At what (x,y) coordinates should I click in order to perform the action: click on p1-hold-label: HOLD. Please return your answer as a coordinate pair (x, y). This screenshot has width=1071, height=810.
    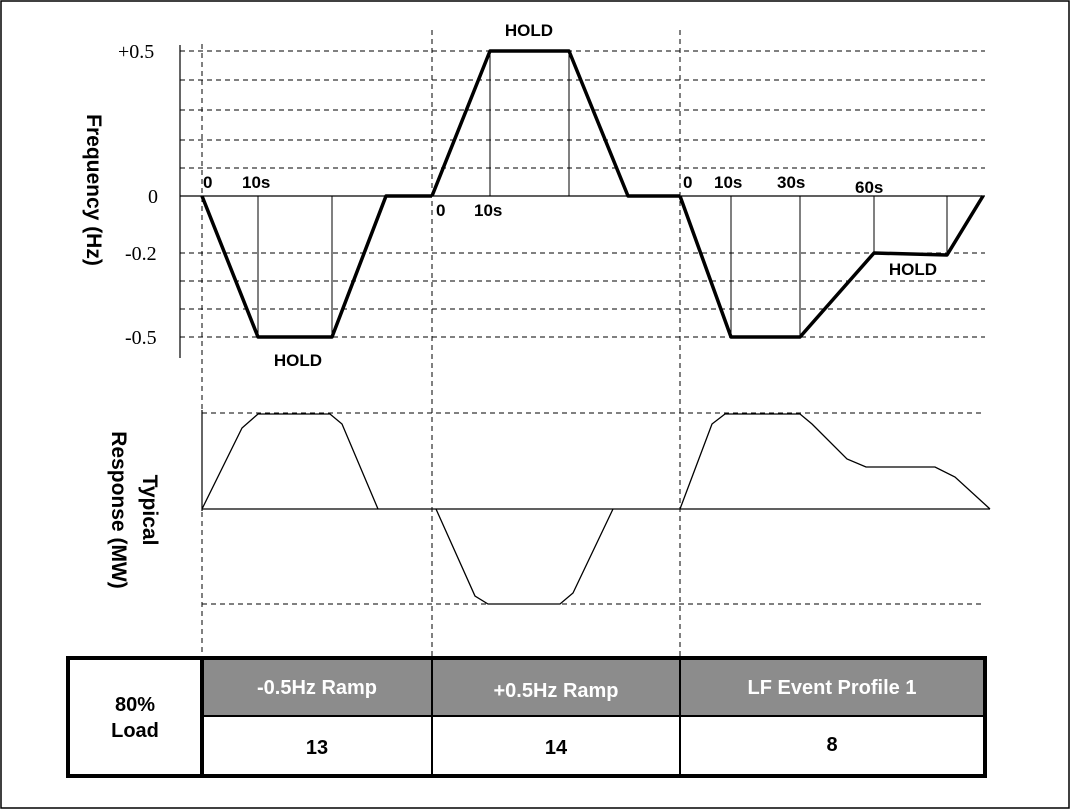
    Looking at the image, I should click on (298, 360).